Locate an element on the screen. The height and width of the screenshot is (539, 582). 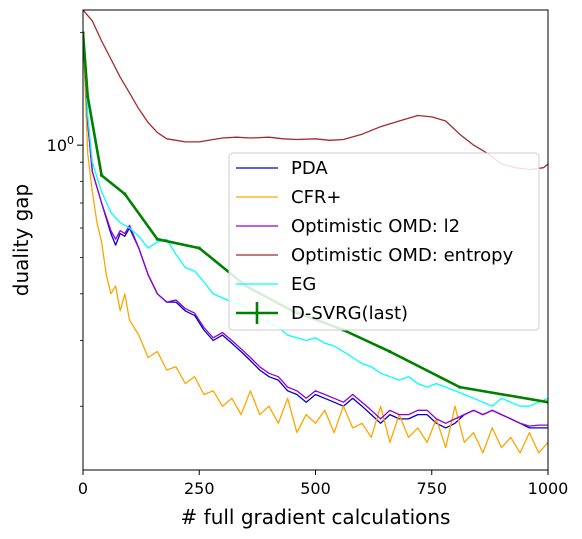
legend-label: PDA is located at coordinates (309, 168).